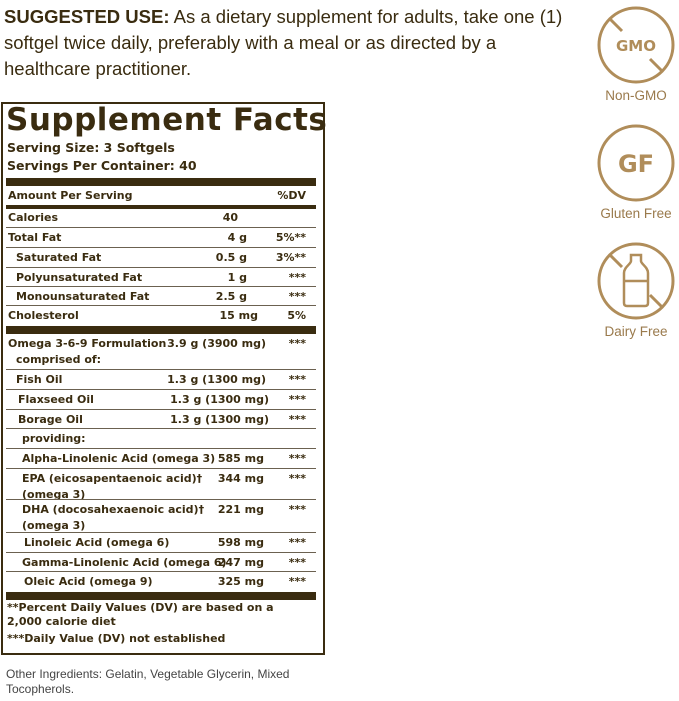  Describe the element at coordinates (237, 277) in the screenshot. I see `nutrient-amount: 1 g` at that location.